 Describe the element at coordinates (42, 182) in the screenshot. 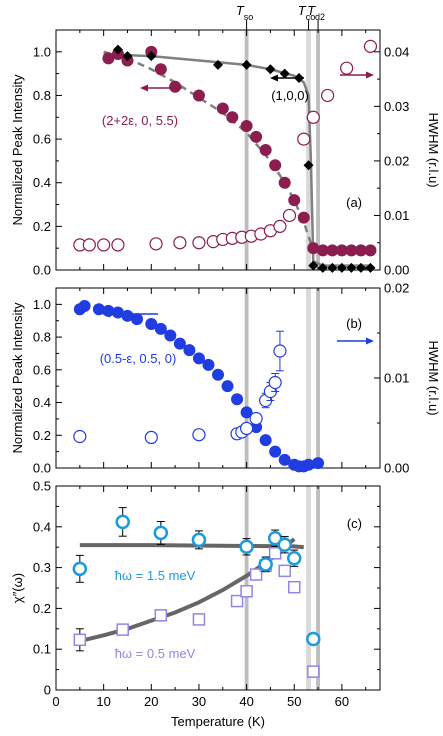

I see `y-tick-label-p0-0.4: 0.4` at that location.